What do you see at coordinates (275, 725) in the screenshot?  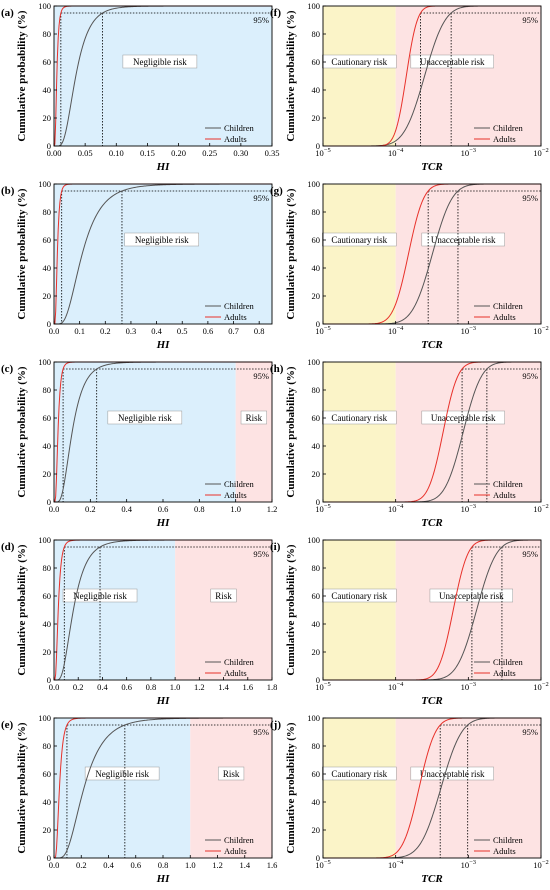 I see `panel-label: (j)` at bounding box center [275, 725].